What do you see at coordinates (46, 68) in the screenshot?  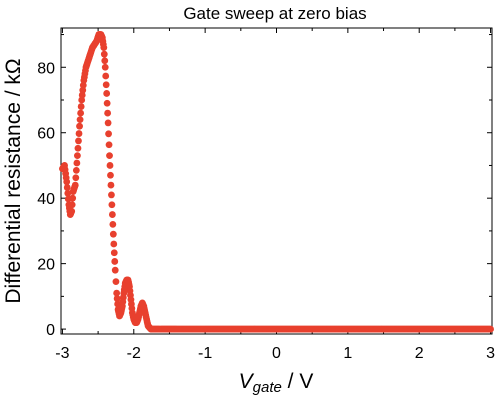 I see `y-tick-label: 80` at bounding box center [46, 68].